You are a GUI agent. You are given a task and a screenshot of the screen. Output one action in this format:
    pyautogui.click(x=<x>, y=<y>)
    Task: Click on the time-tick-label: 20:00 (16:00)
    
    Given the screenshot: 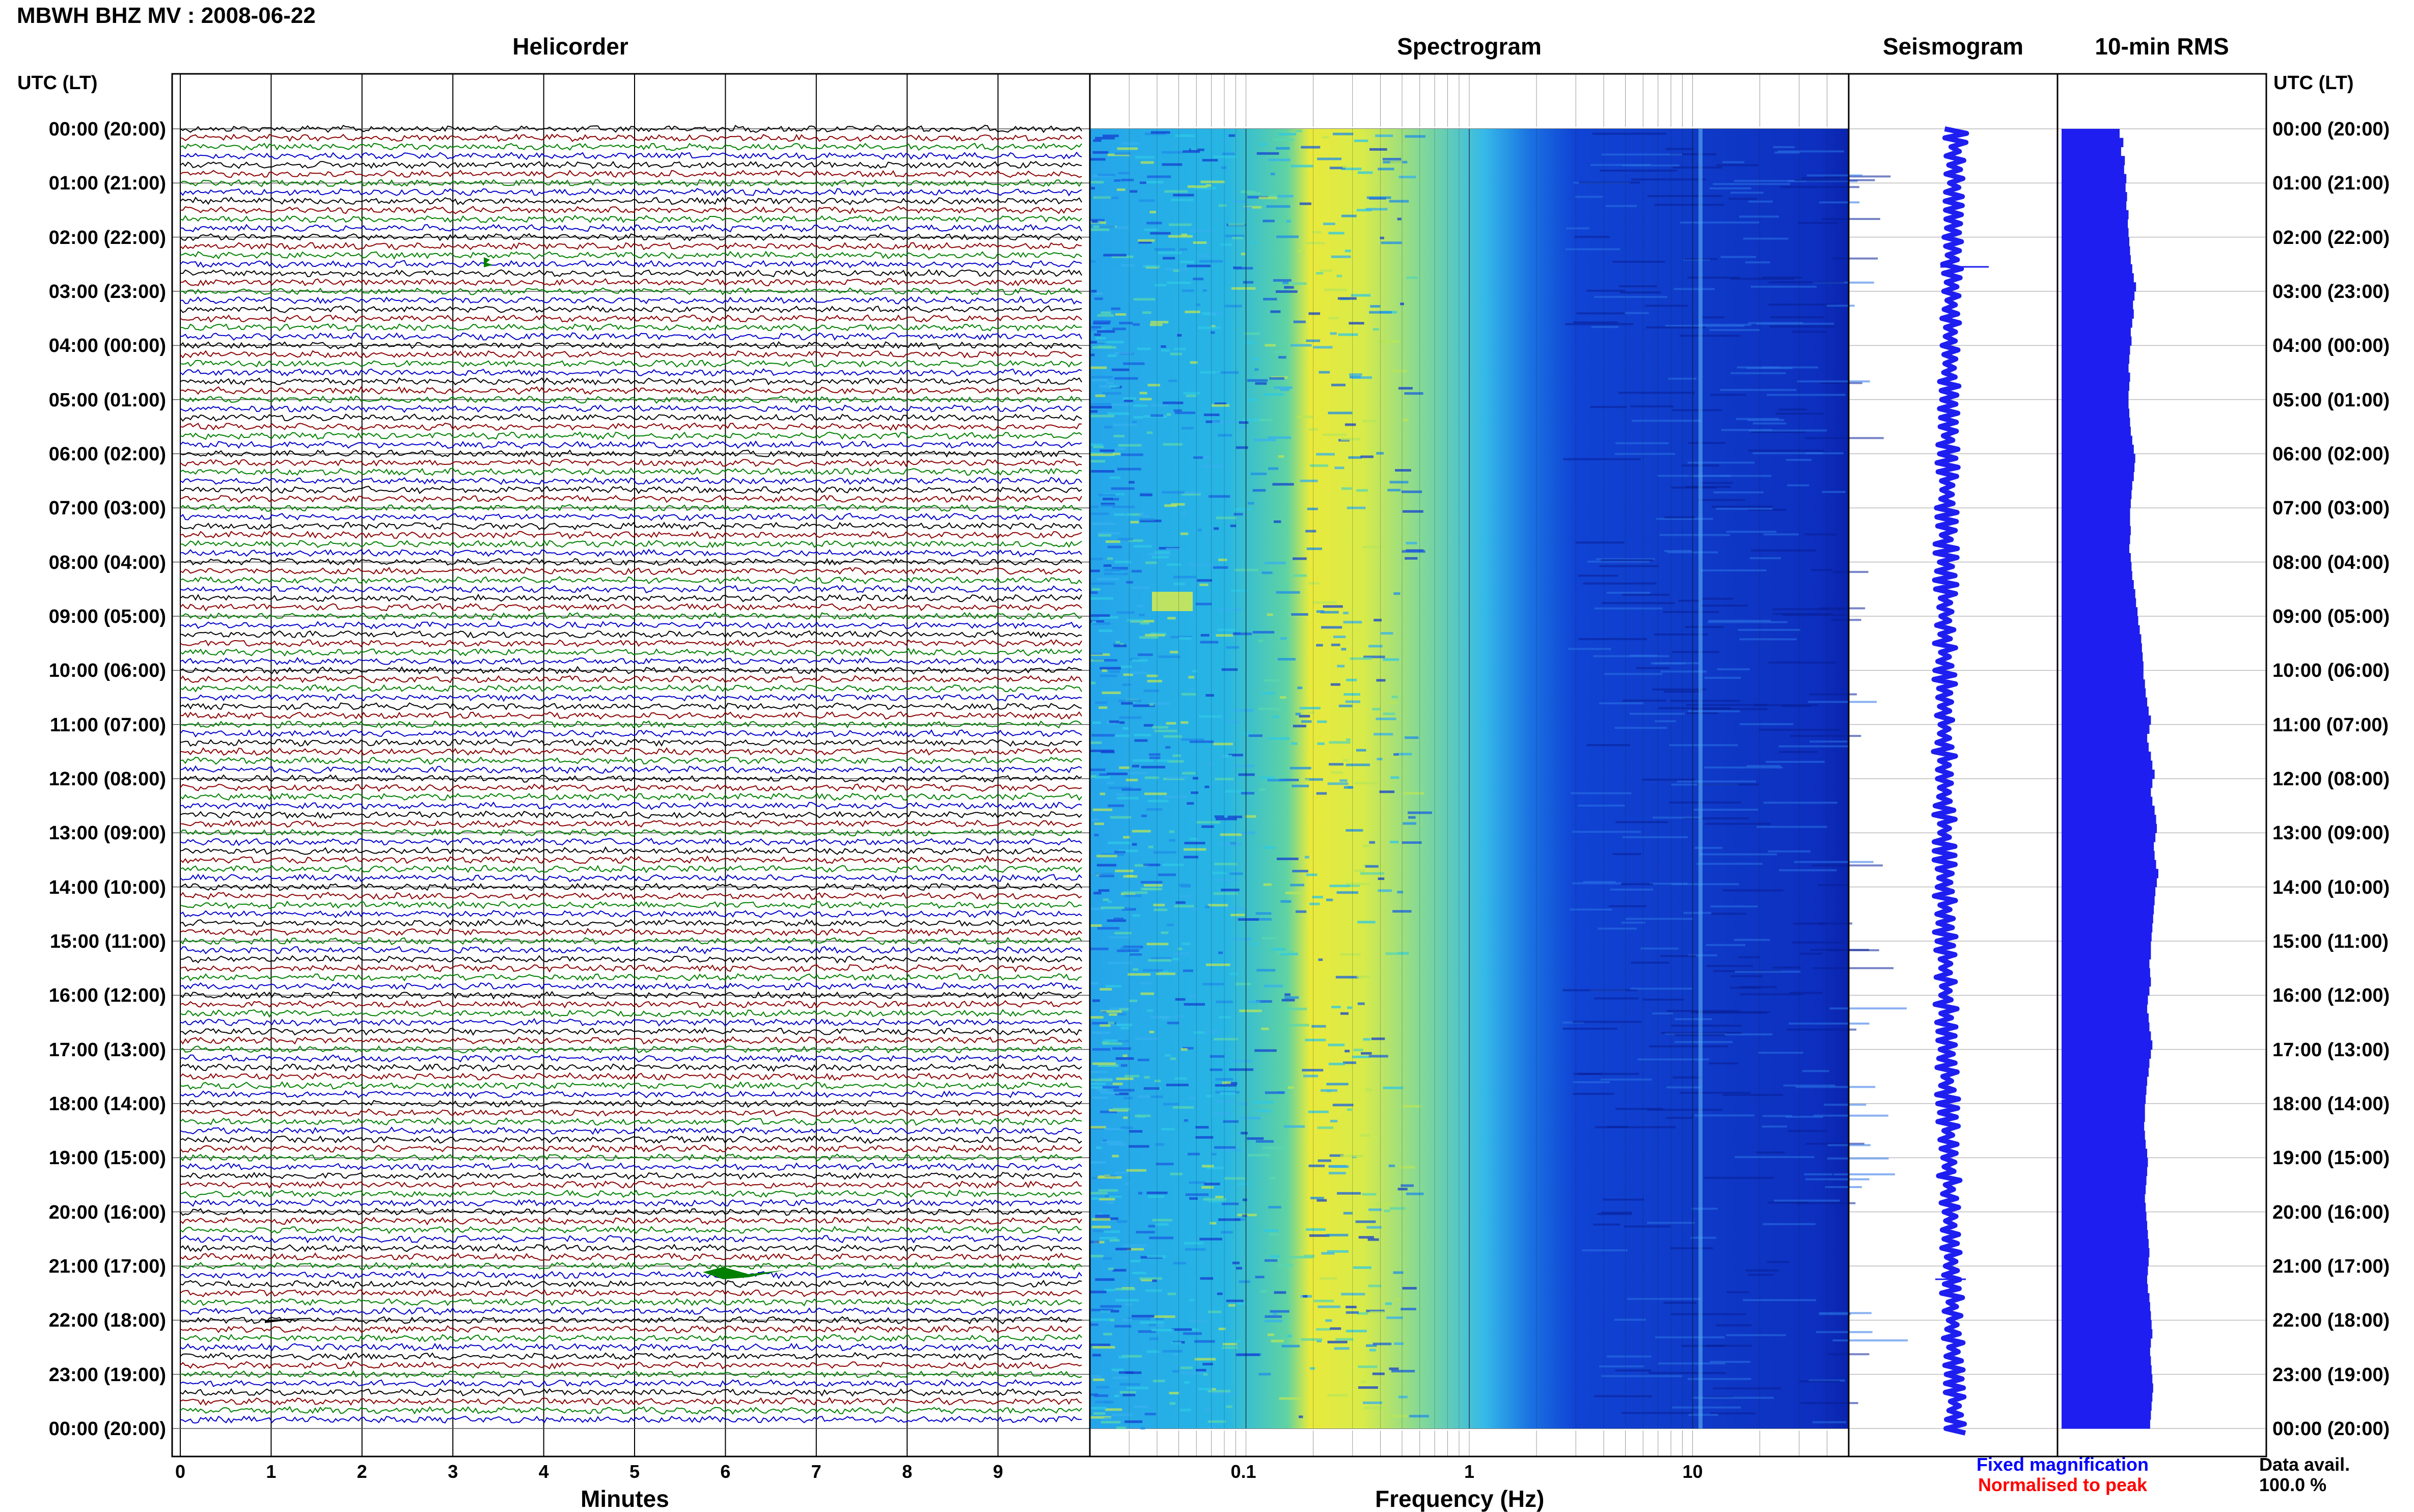 What is the action you would take?
    pyautogui.click(x=2331, y=1212)
    